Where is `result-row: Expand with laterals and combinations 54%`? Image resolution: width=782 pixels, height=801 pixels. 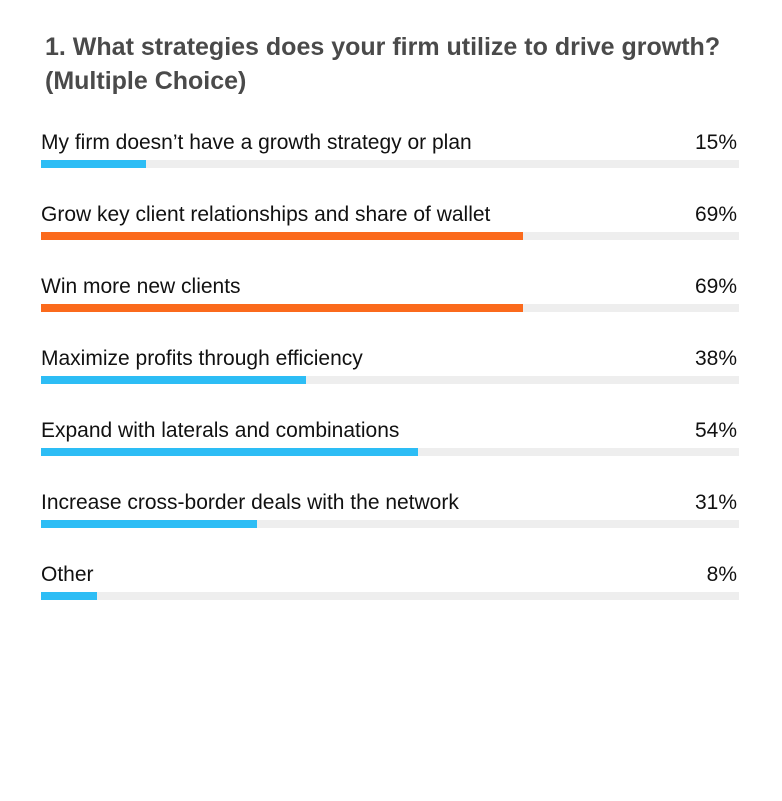
result-row: Expand with laterals and combinations 54% is located at coordinates (390, 452).